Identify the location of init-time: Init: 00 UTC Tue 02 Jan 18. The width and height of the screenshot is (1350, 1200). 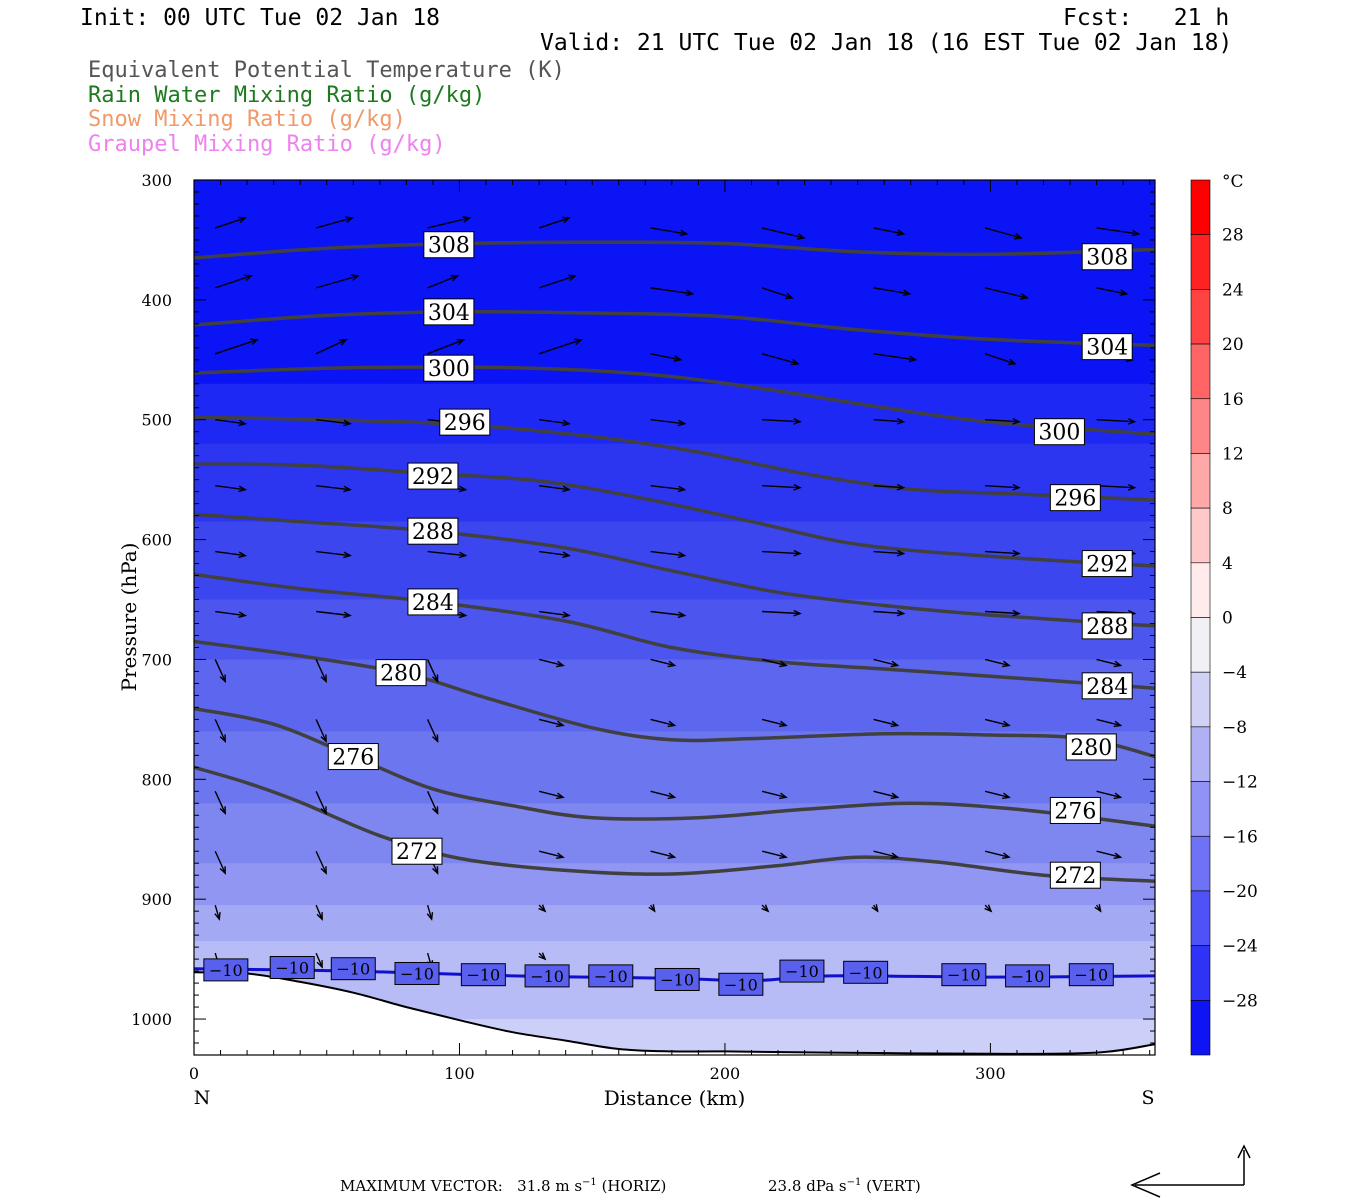
(260, 18).